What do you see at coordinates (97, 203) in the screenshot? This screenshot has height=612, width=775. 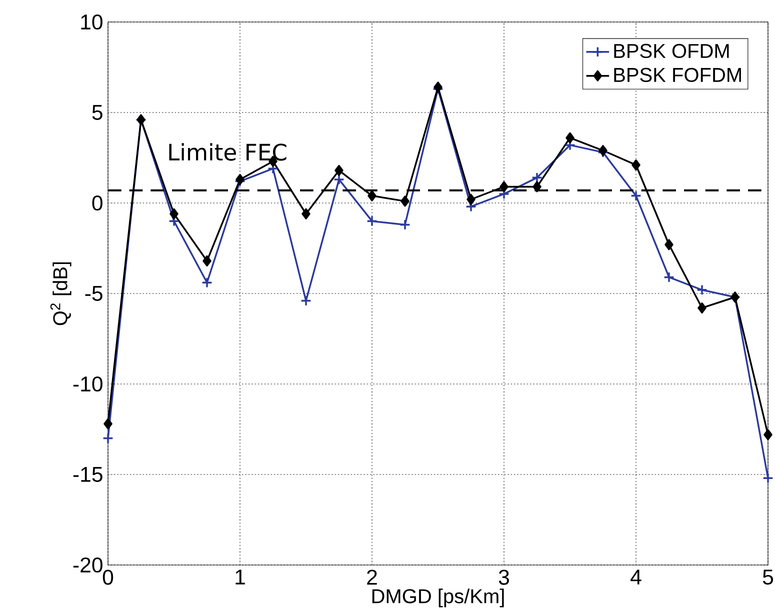 I see `y-tick-label: 0` at bounding box center [97, 203].